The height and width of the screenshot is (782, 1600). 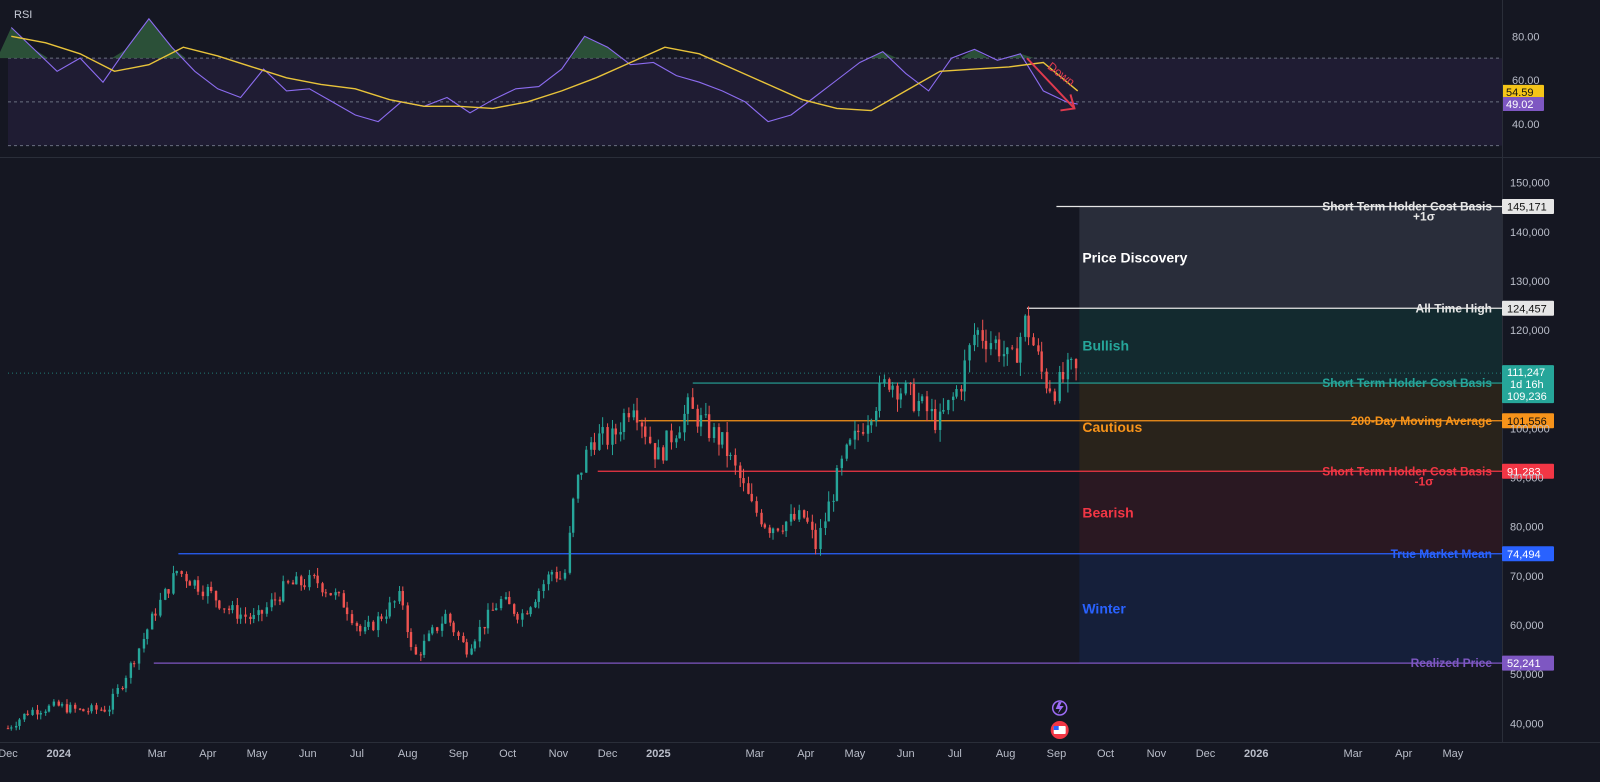 I want to click on price-y-tick-label: 40,000, so click(x=1527, y=724).